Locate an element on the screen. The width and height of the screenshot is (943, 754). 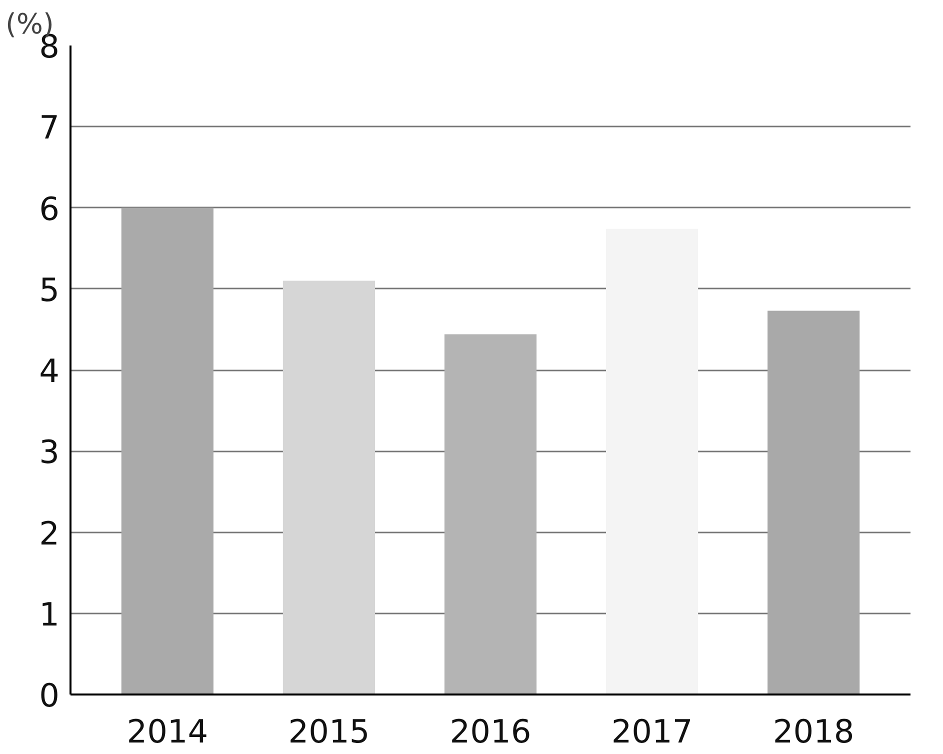
y-tick-label: 7 is located at coordinates (49, 127).